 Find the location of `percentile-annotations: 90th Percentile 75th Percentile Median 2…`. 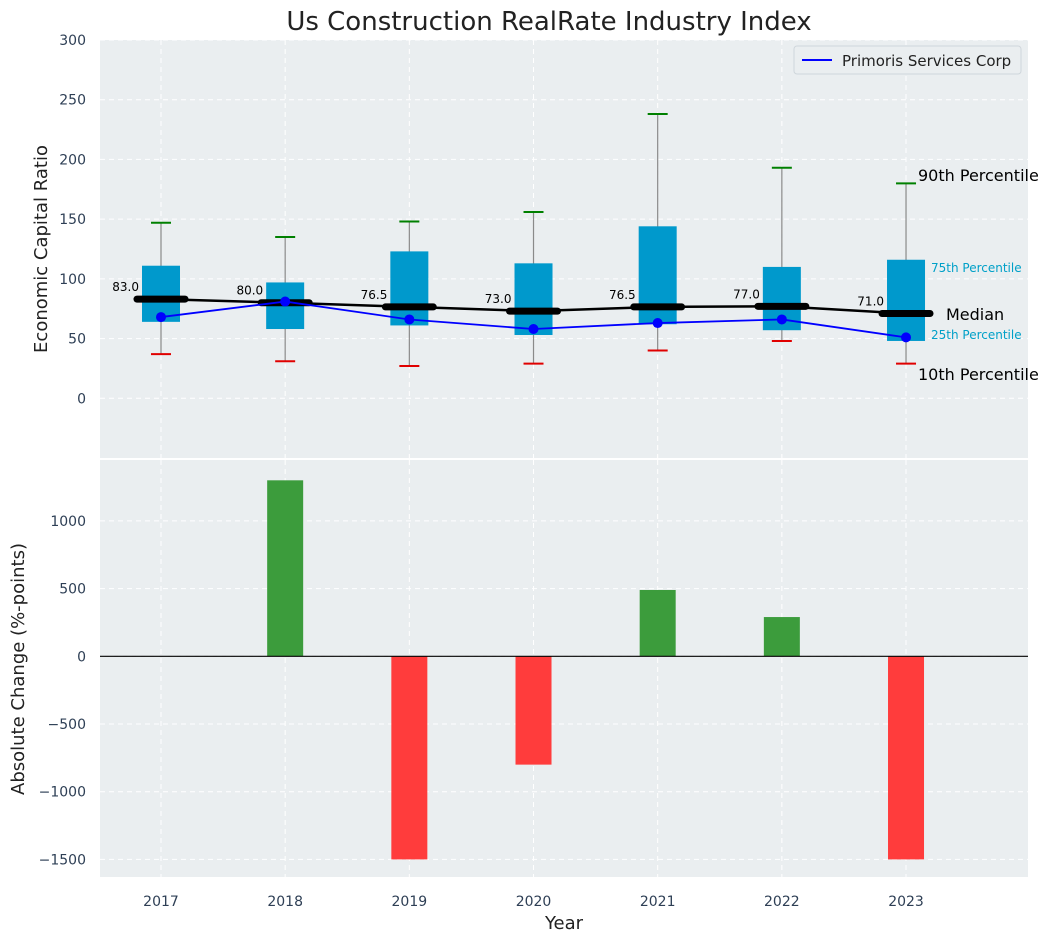

percentile-annotations: 90th Percentile 75th Percentile Median 2… is located at coordinates (978, 275).